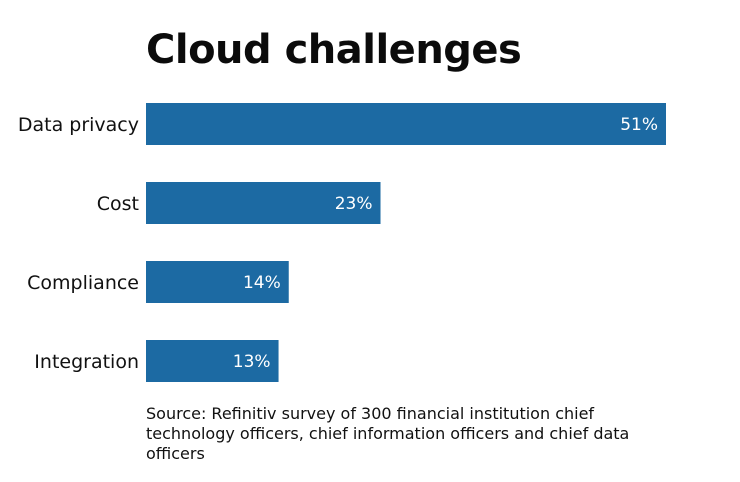  What do you see at coordinates (118, 204) in the screenshot?
I see `category-label: Cost` at bounding box center [118, 204].